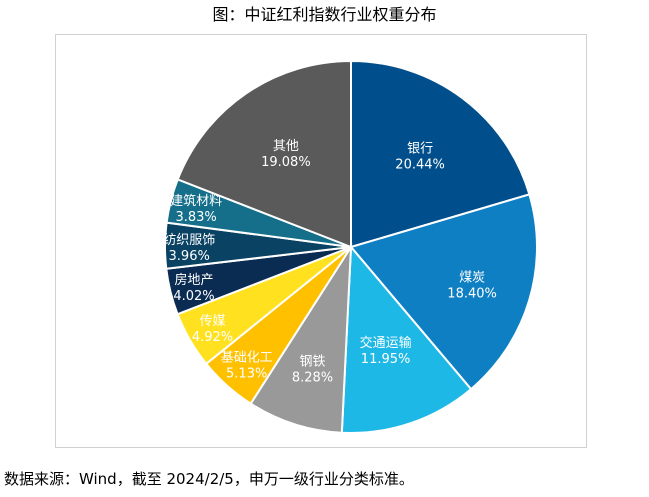 The height and width of the screenshot is (497, 649). I want to click on slice-name: 传媒, so click(212, 321).